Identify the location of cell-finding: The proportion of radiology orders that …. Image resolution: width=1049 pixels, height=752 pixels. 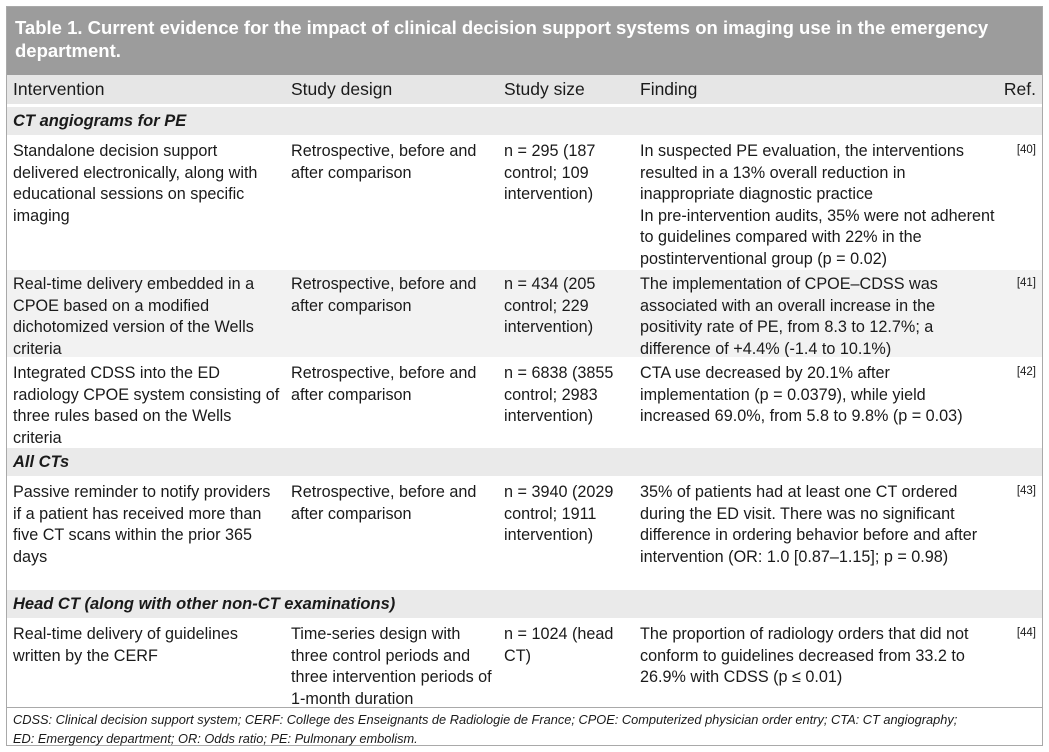
(804, 655).